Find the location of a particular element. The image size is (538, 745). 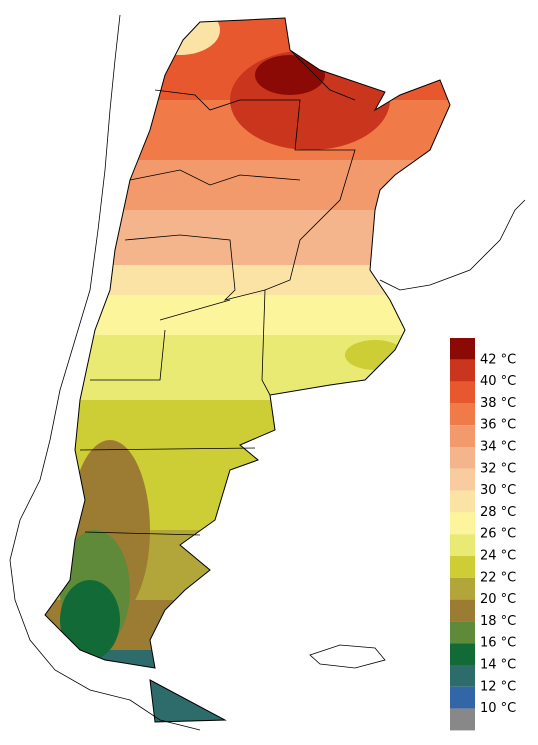

legend-label: 42 °C is located at coordinates (498, 359).